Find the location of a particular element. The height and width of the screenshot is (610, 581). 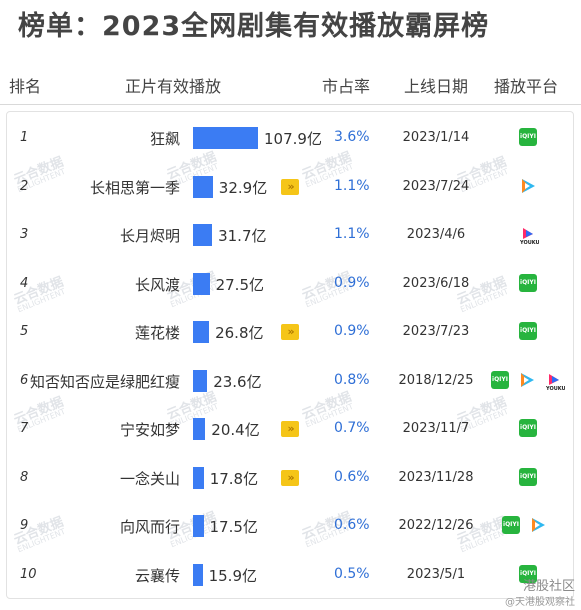

show-title: 知否知否应是绿肥红瘦 is located at coordinates (104, 381).